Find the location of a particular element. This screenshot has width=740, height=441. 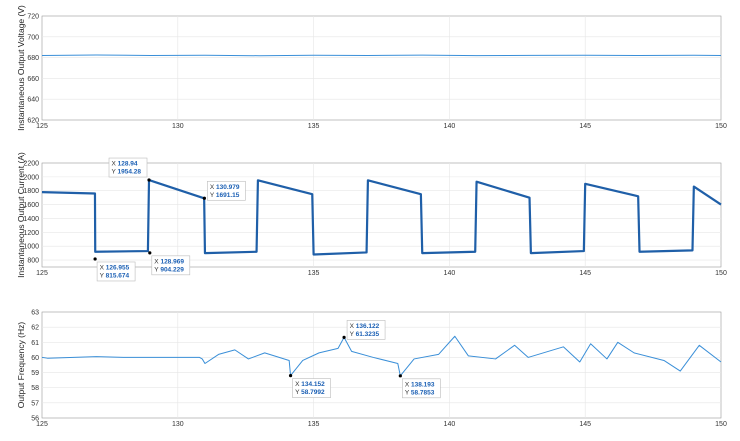

datatip-y-row: Y 1691.15 is located at coordinates (225, 195).